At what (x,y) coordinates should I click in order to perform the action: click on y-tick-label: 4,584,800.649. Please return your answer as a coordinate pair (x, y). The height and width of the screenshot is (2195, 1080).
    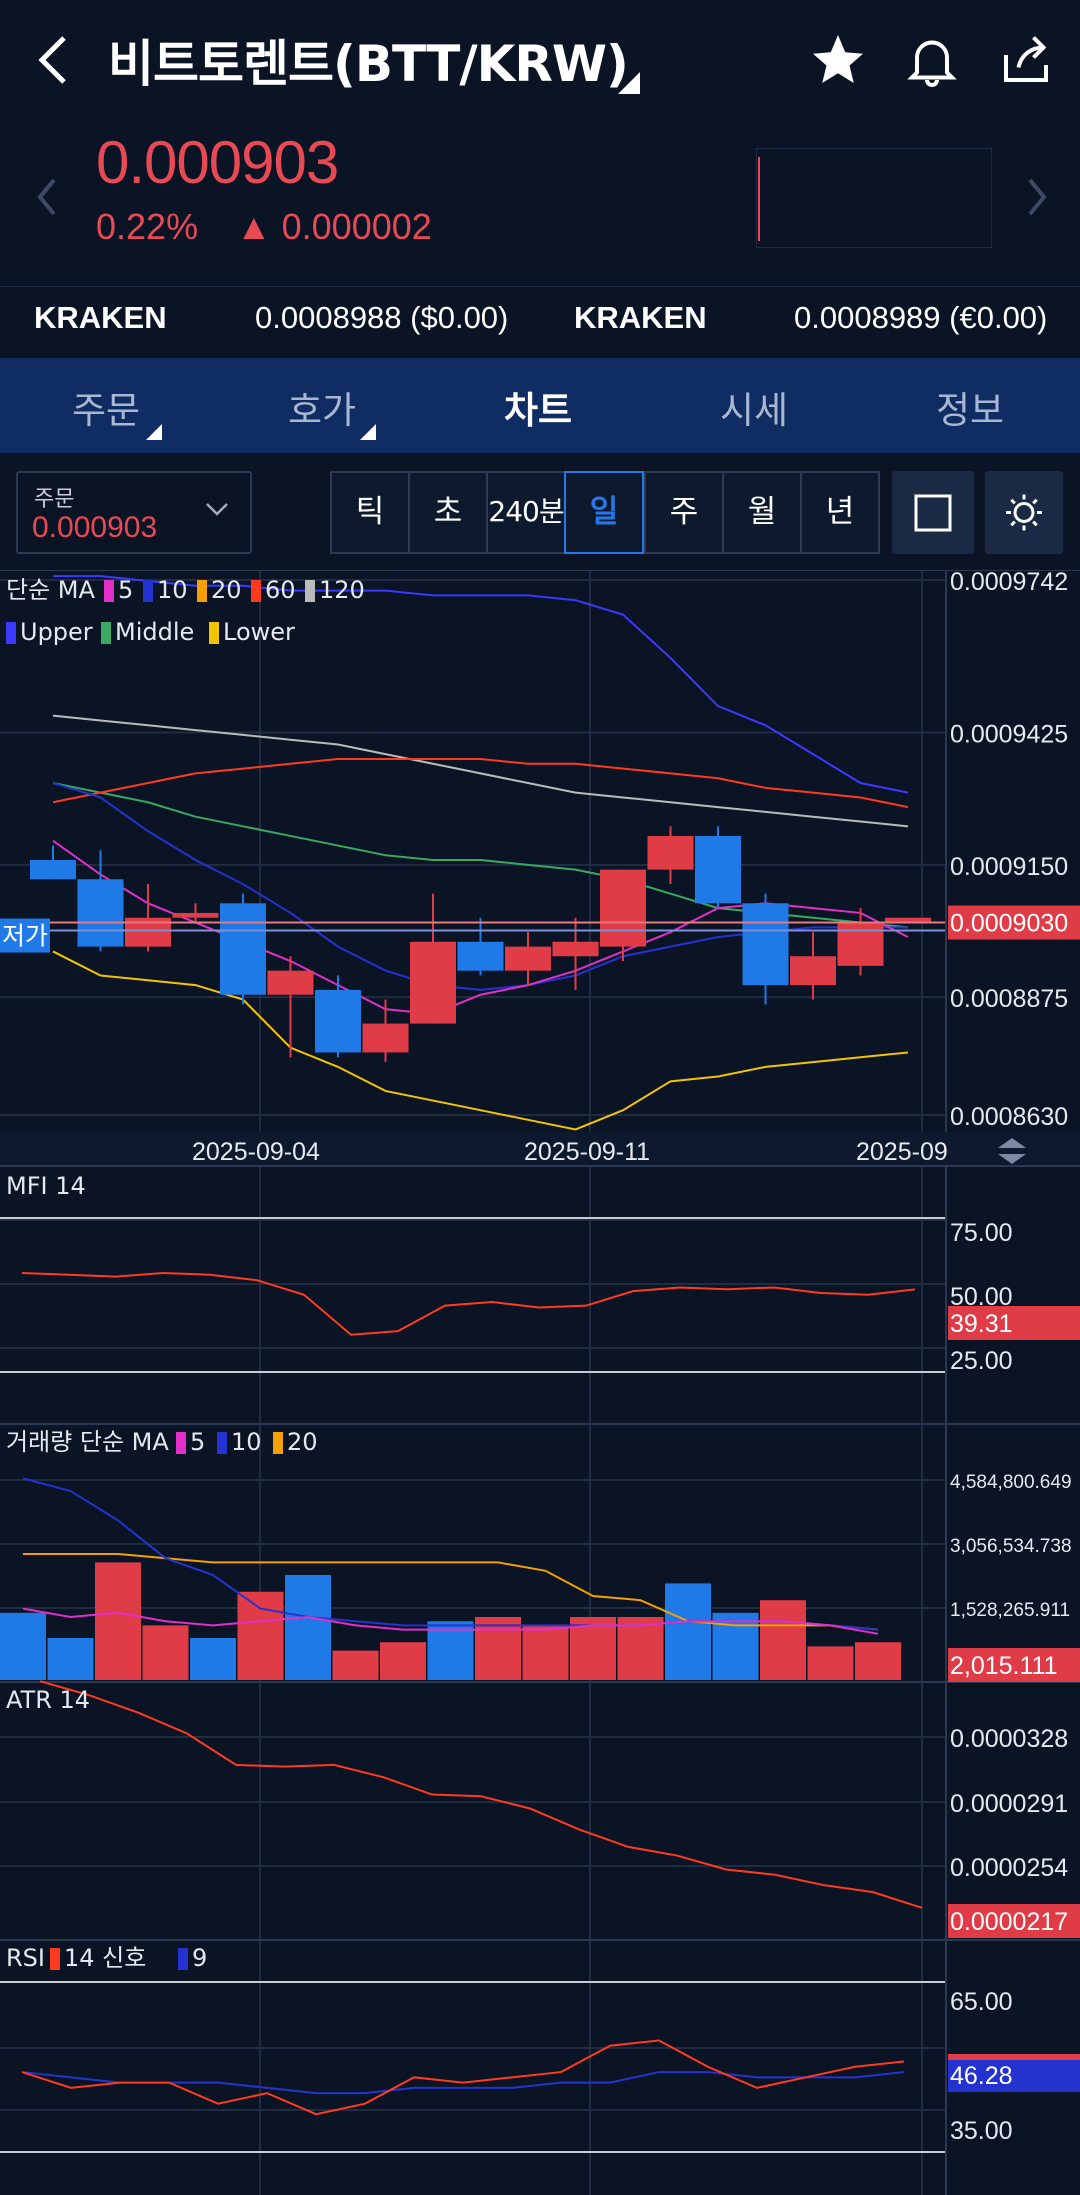
    Looking at the image, I should click on (1011, 1482).